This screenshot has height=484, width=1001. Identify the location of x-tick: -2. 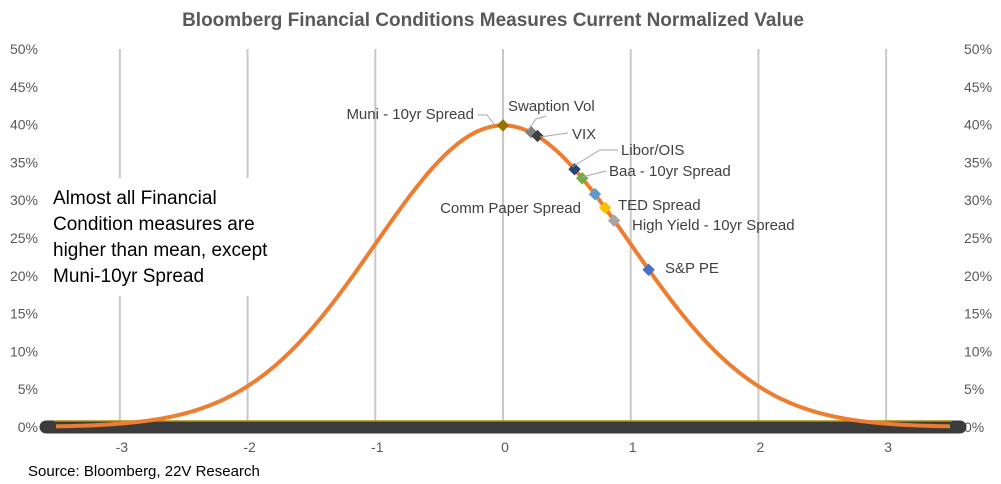
(249, 447).